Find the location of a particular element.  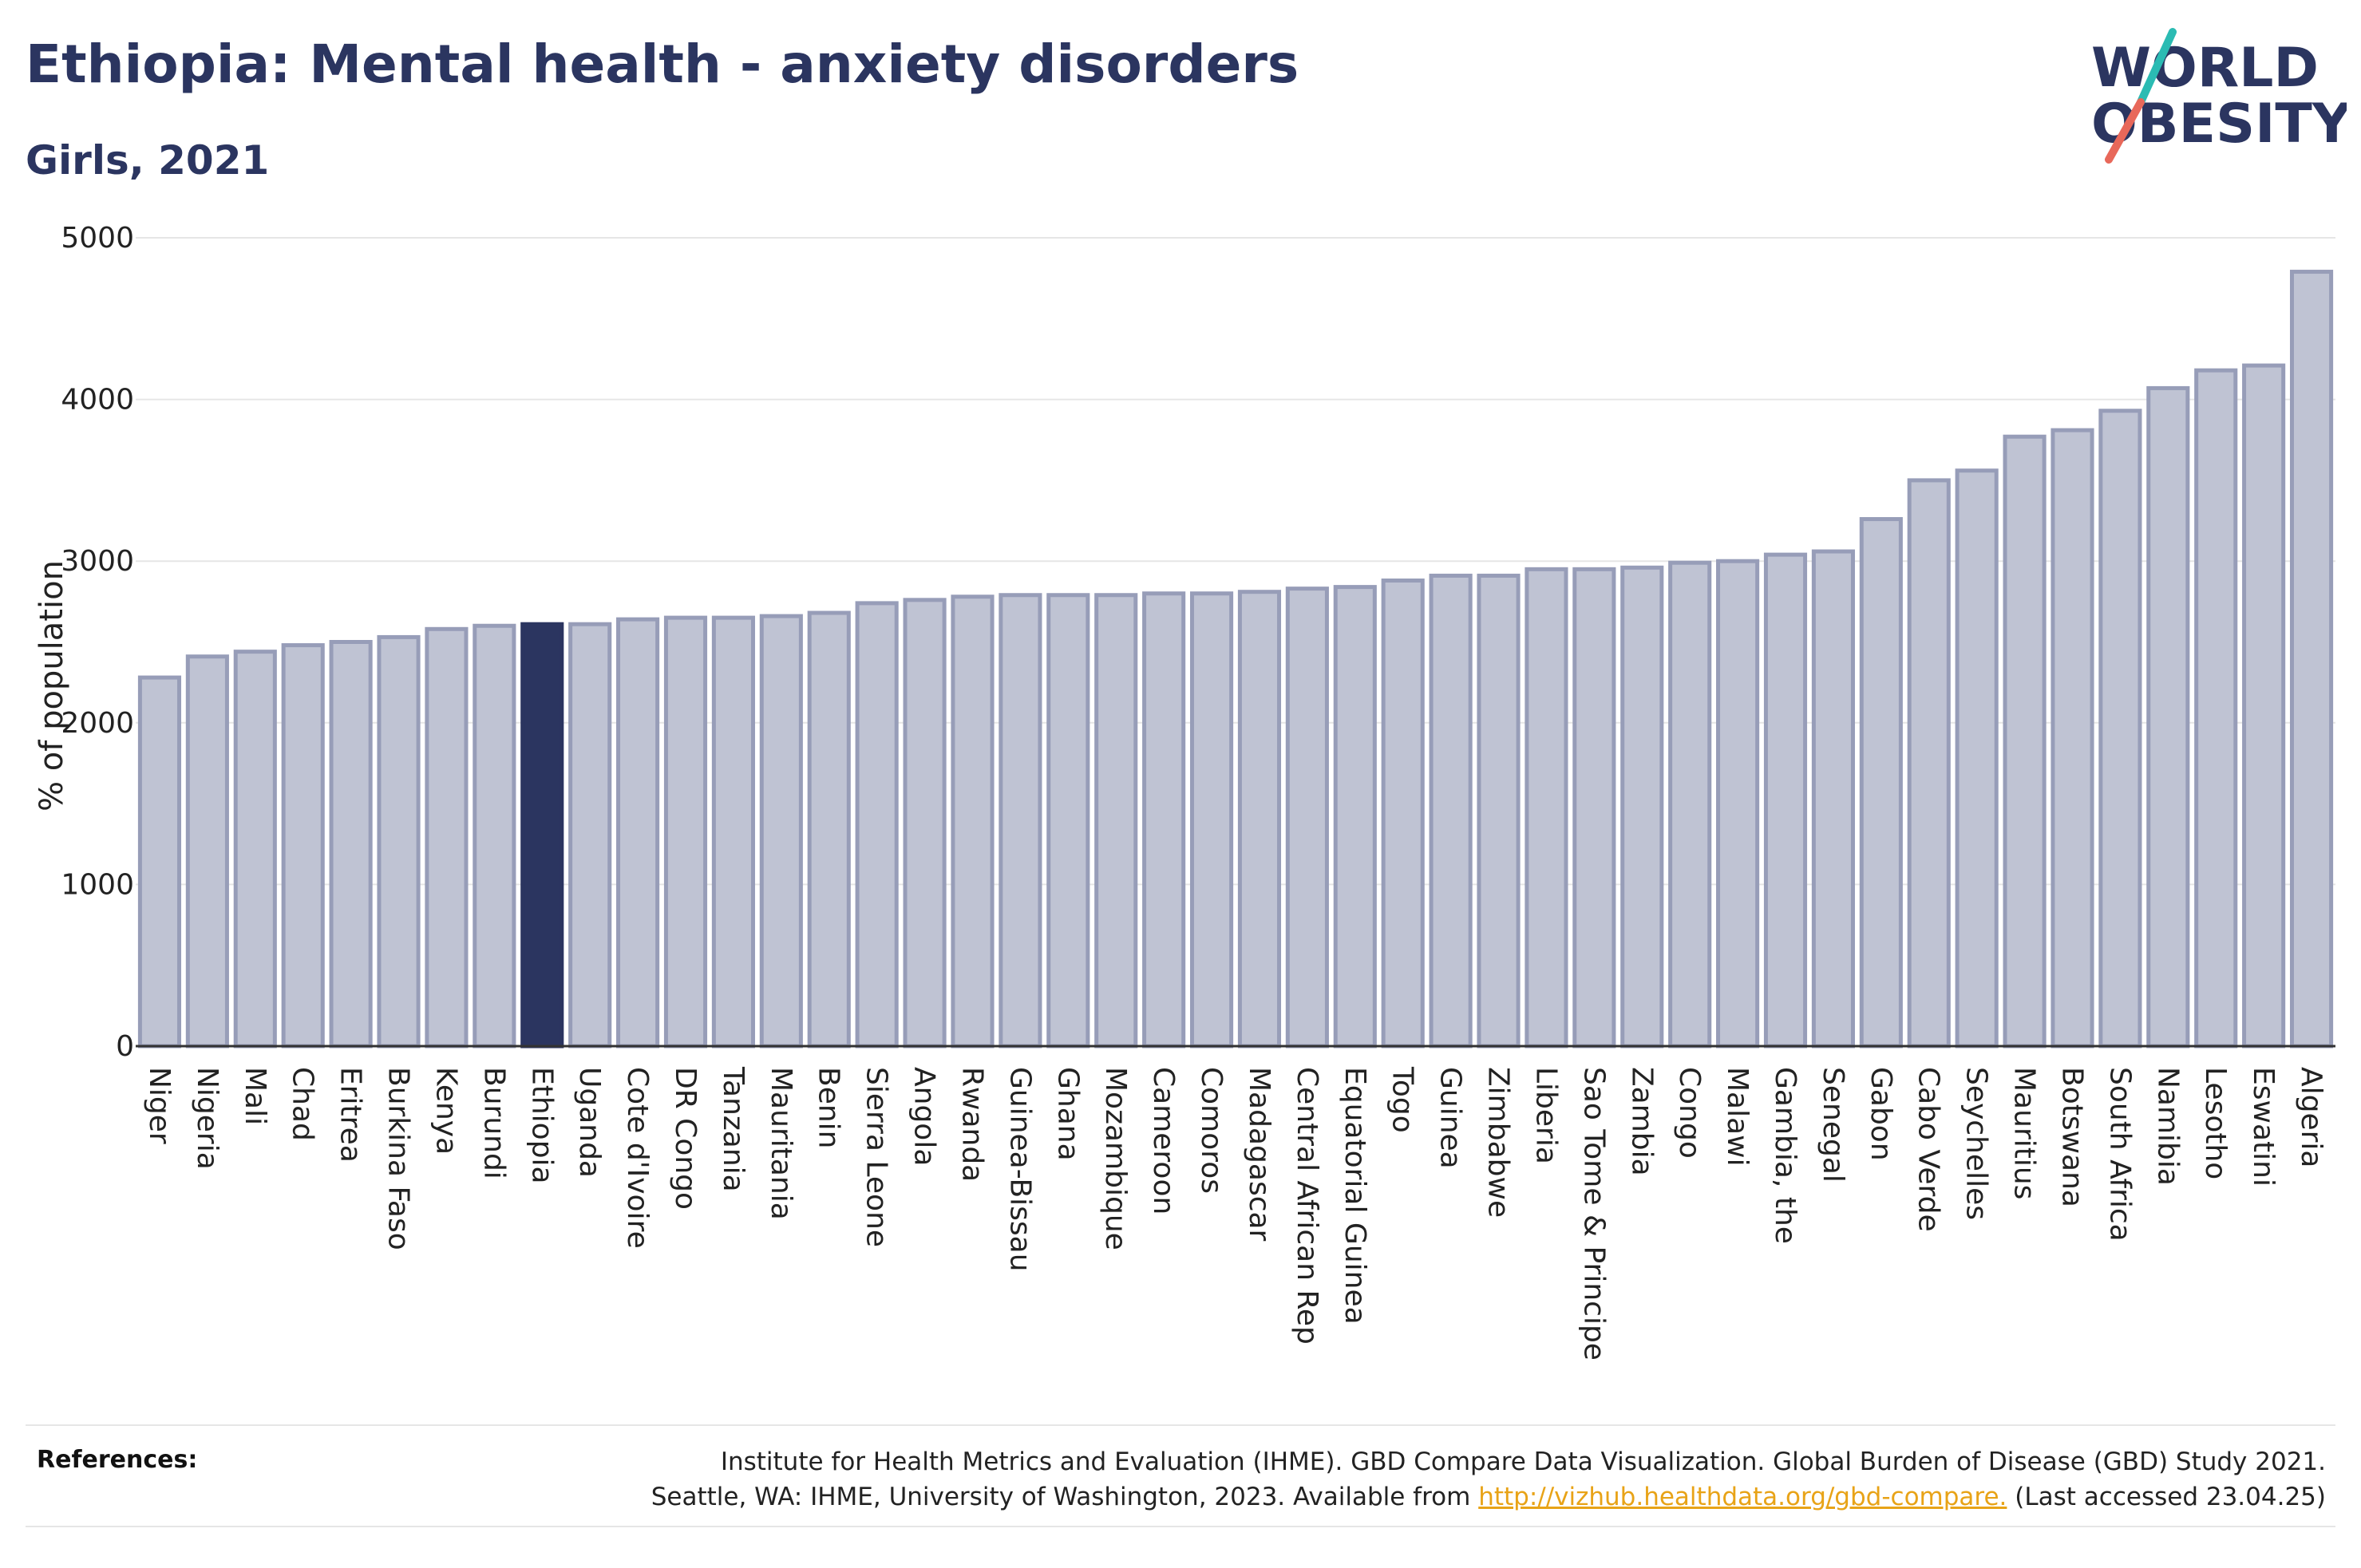

x-tick-label: Zimbabwe is located at coordinates (1498, 1142).